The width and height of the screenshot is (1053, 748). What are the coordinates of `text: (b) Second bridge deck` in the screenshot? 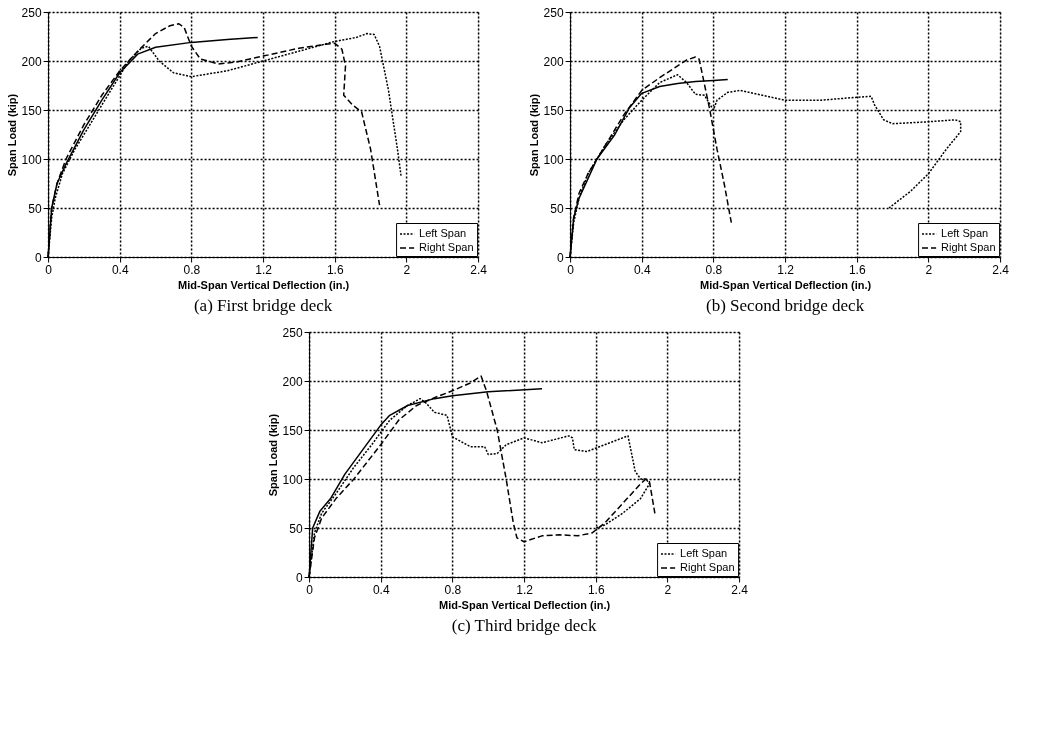 It's located at (785, 305).